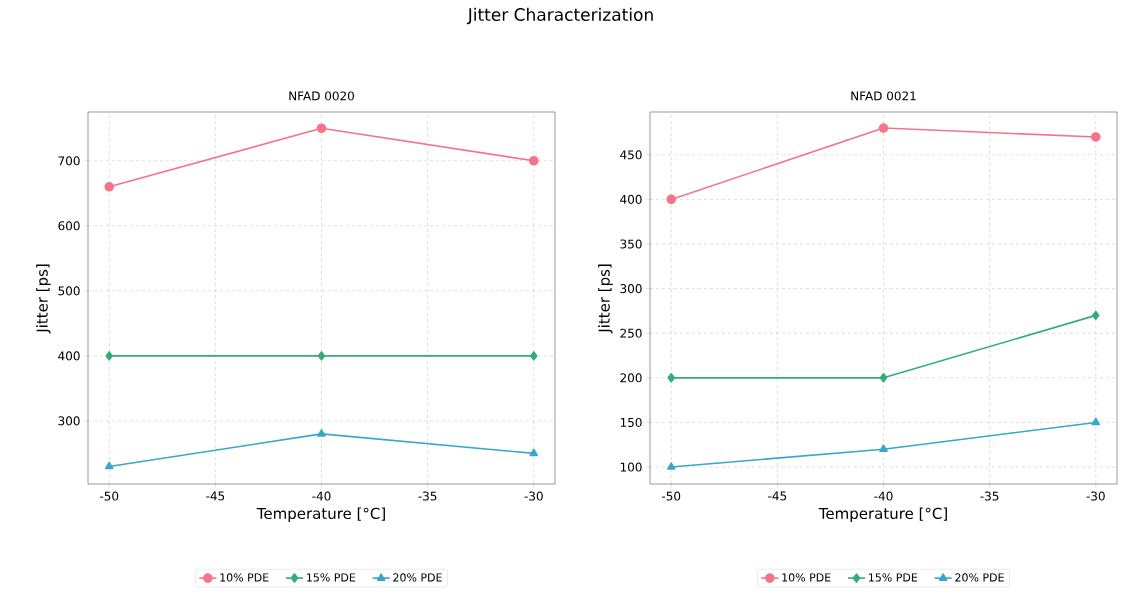 The image size is (1122, 596). What do you see at coordinates (883, 96) in the screenshot?
I see `chart-title: NFAD 0021` at bounding box center [883, 96].